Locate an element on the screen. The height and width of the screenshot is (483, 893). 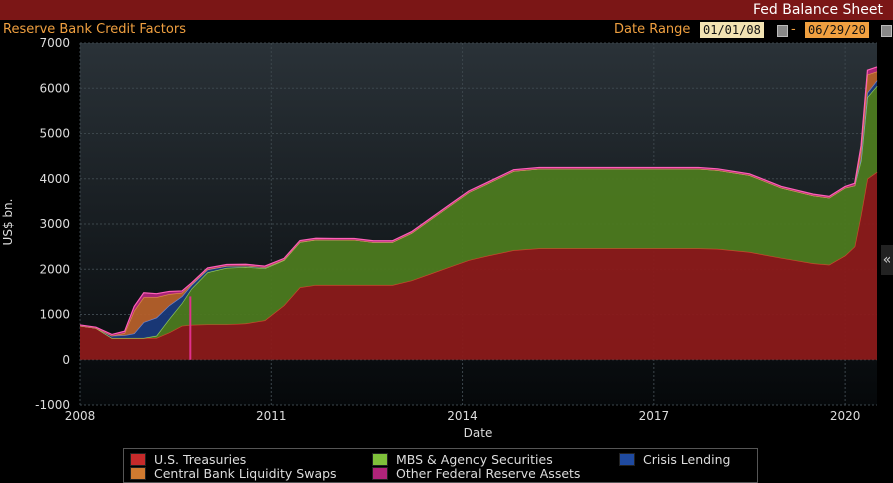
start-date-field: 01/01/08 is located at coordinates (732, 30).